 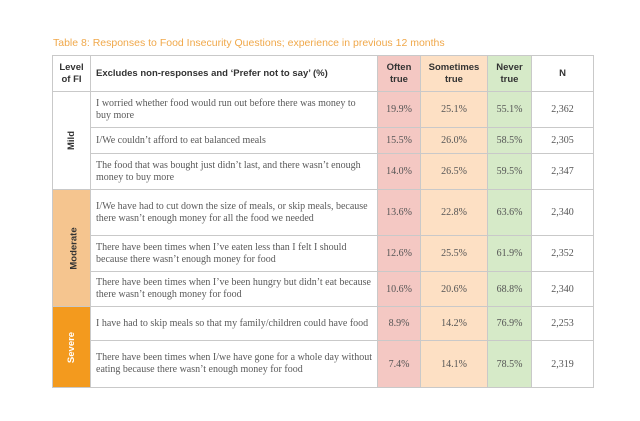 What do you see at coordinates (71, 73) in the screenshot?
I see `header-level: Level of FI` at bounding box center [71, 73].